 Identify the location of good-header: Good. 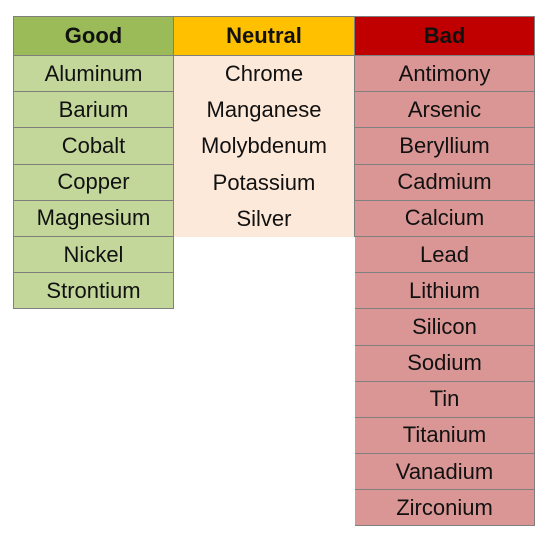
(93, 36).